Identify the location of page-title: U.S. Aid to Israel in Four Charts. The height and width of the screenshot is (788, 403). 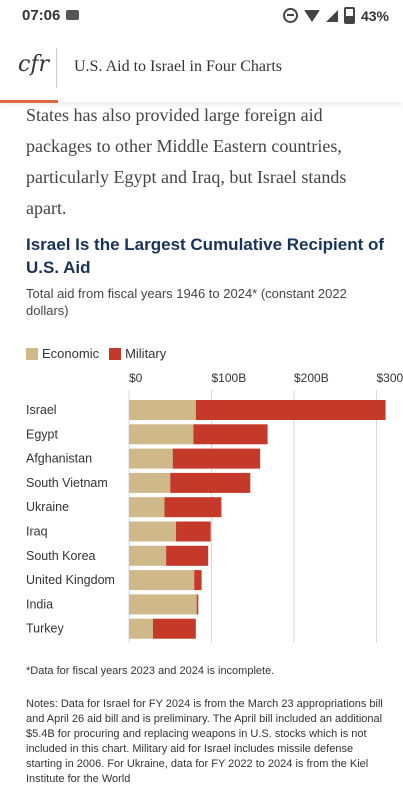
(178, 66).